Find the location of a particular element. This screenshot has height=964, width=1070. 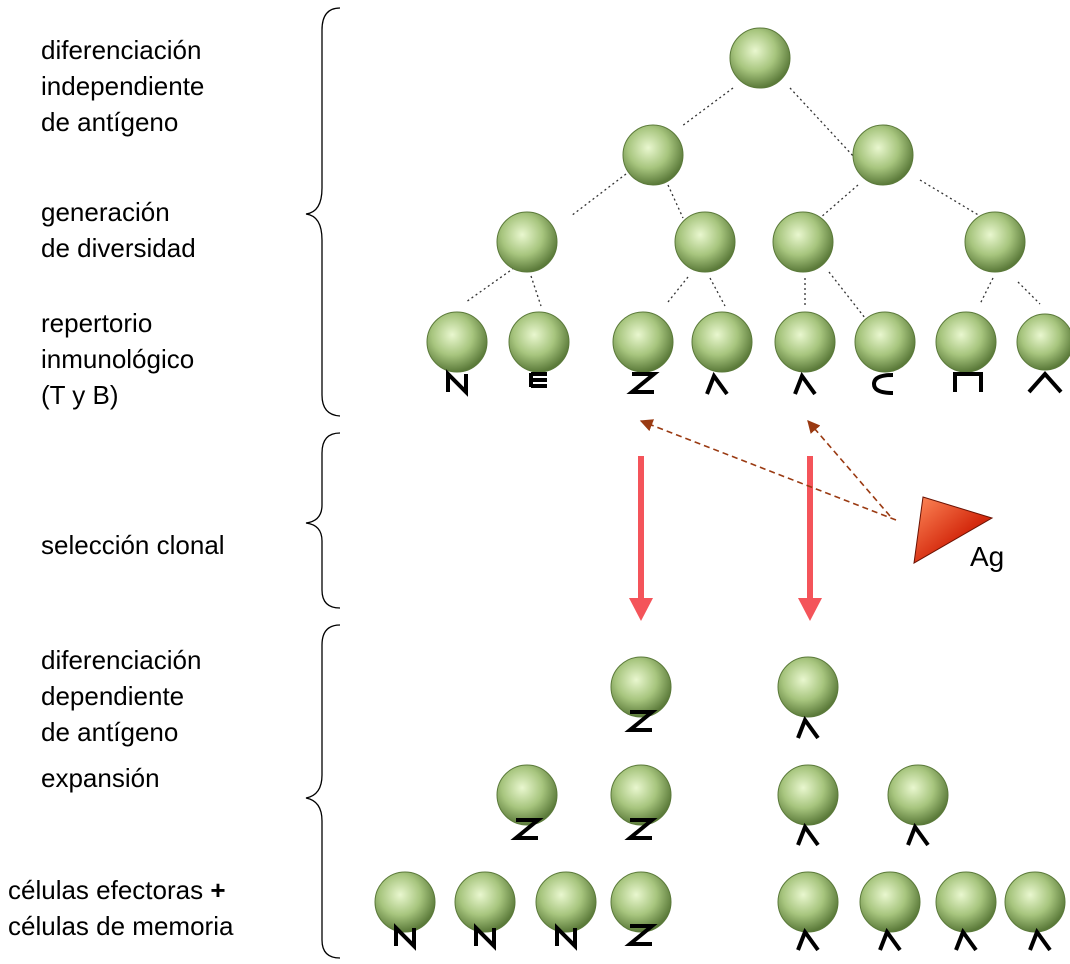

selection-arrows is located at coordinates (725, 538).